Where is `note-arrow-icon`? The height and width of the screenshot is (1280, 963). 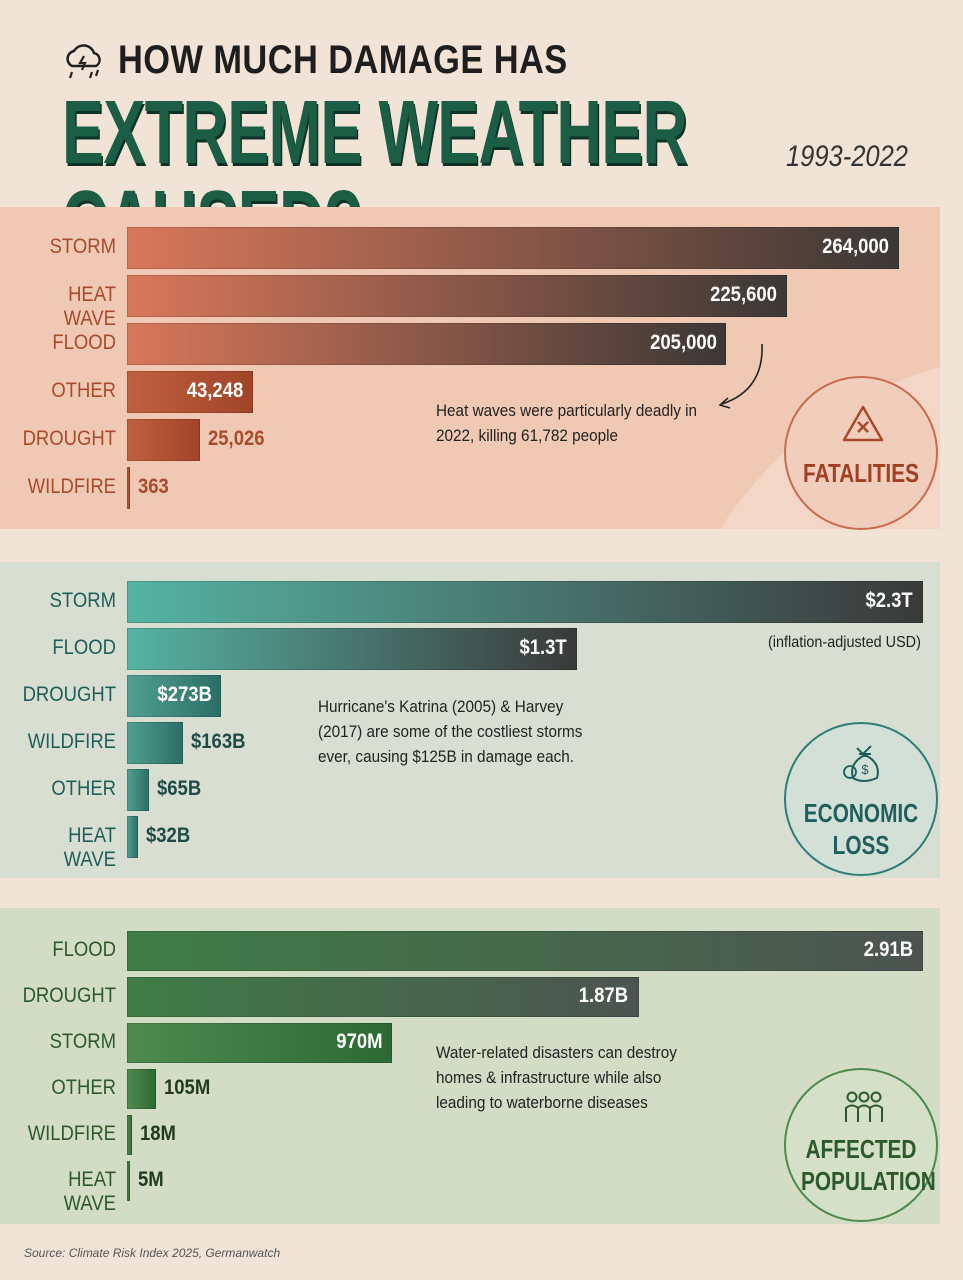
note-arrow-icon is located at coordinates (740, 376).